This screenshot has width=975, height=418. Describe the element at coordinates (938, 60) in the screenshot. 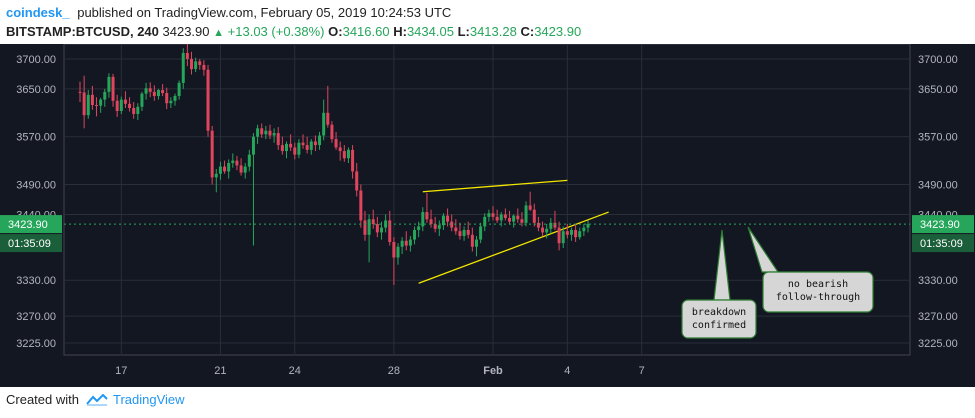

I see `y-tick-label-right: 3700.00` at that location.